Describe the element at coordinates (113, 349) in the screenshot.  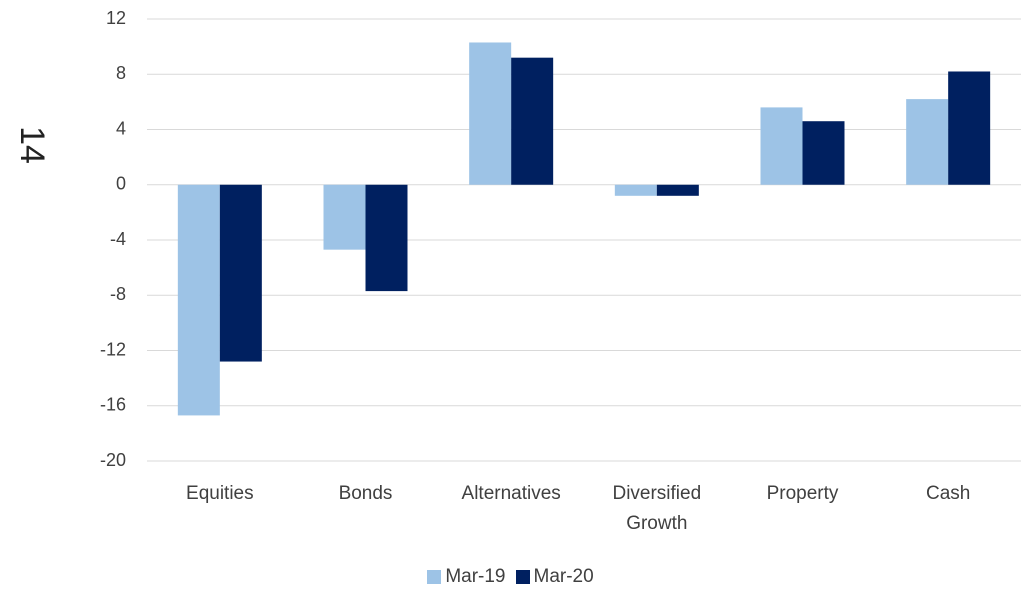
I see `y-tick-label: -12` at that location.